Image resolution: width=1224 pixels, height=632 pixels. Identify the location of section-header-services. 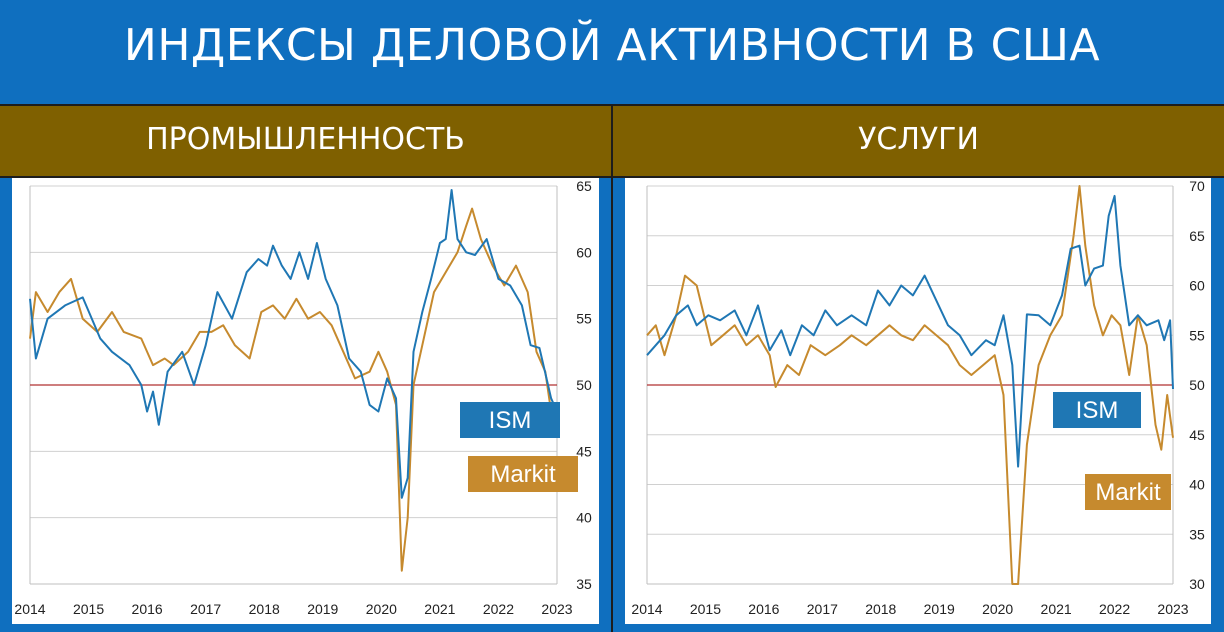
(918, 141).